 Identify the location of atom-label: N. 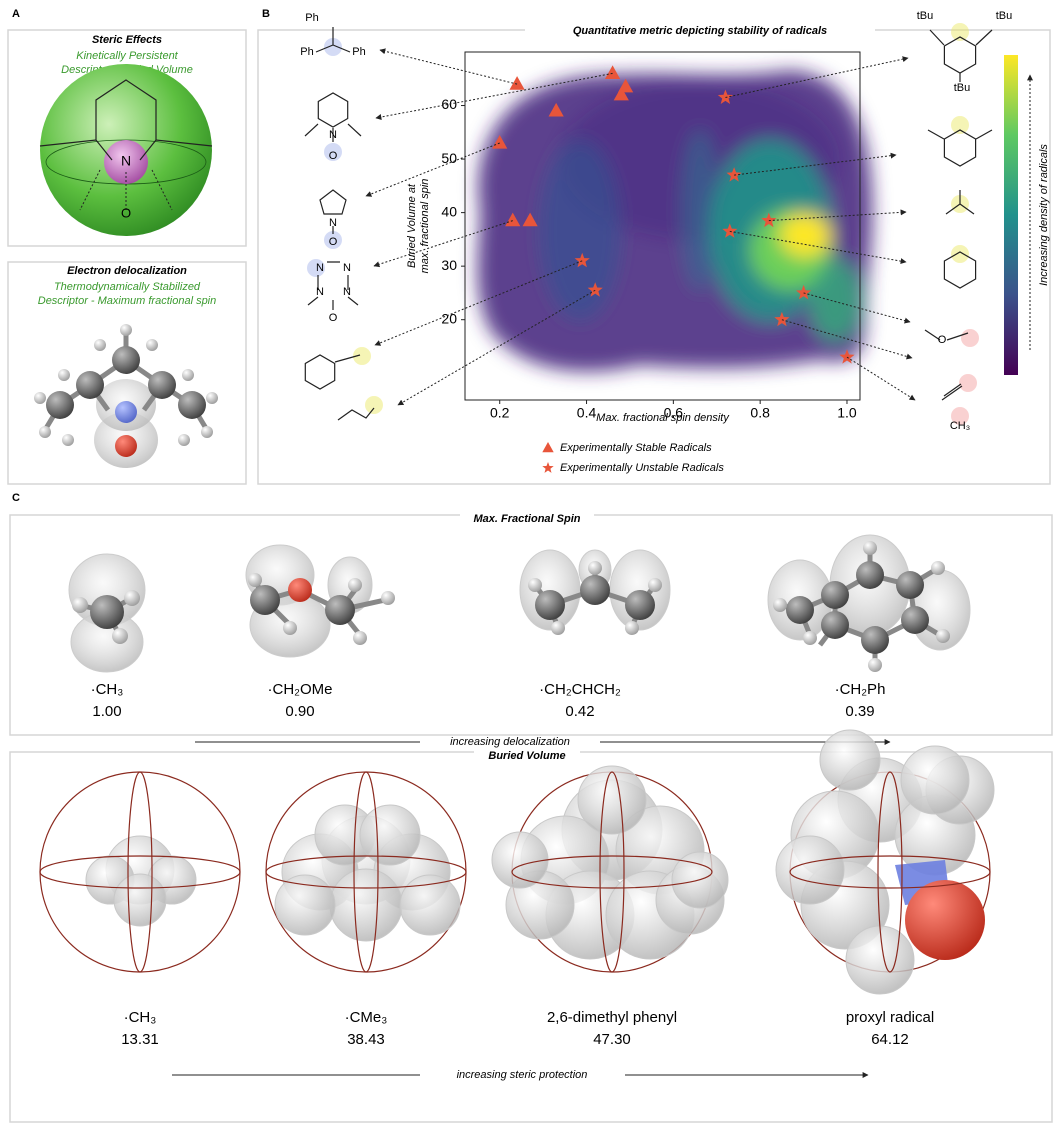
(126, 161).